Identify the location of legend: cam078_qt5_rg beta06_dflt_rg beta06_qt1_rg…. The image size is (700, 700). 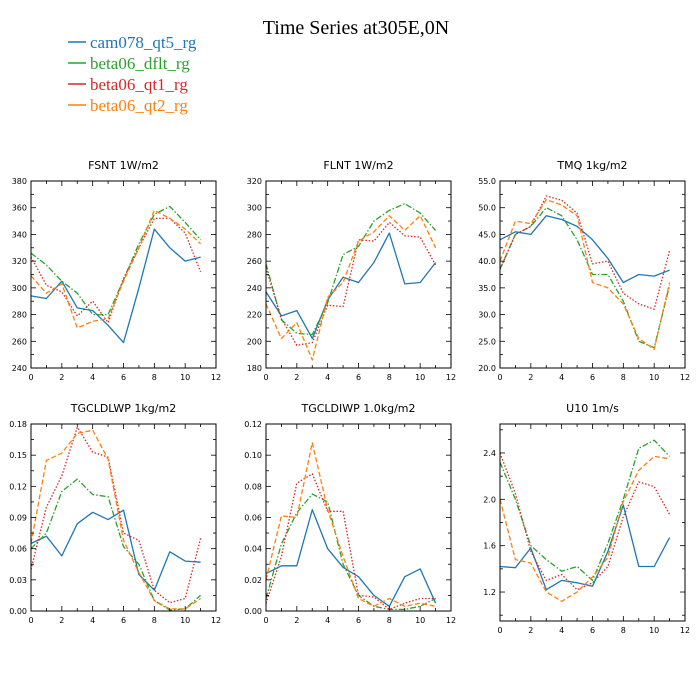
(132, 74).